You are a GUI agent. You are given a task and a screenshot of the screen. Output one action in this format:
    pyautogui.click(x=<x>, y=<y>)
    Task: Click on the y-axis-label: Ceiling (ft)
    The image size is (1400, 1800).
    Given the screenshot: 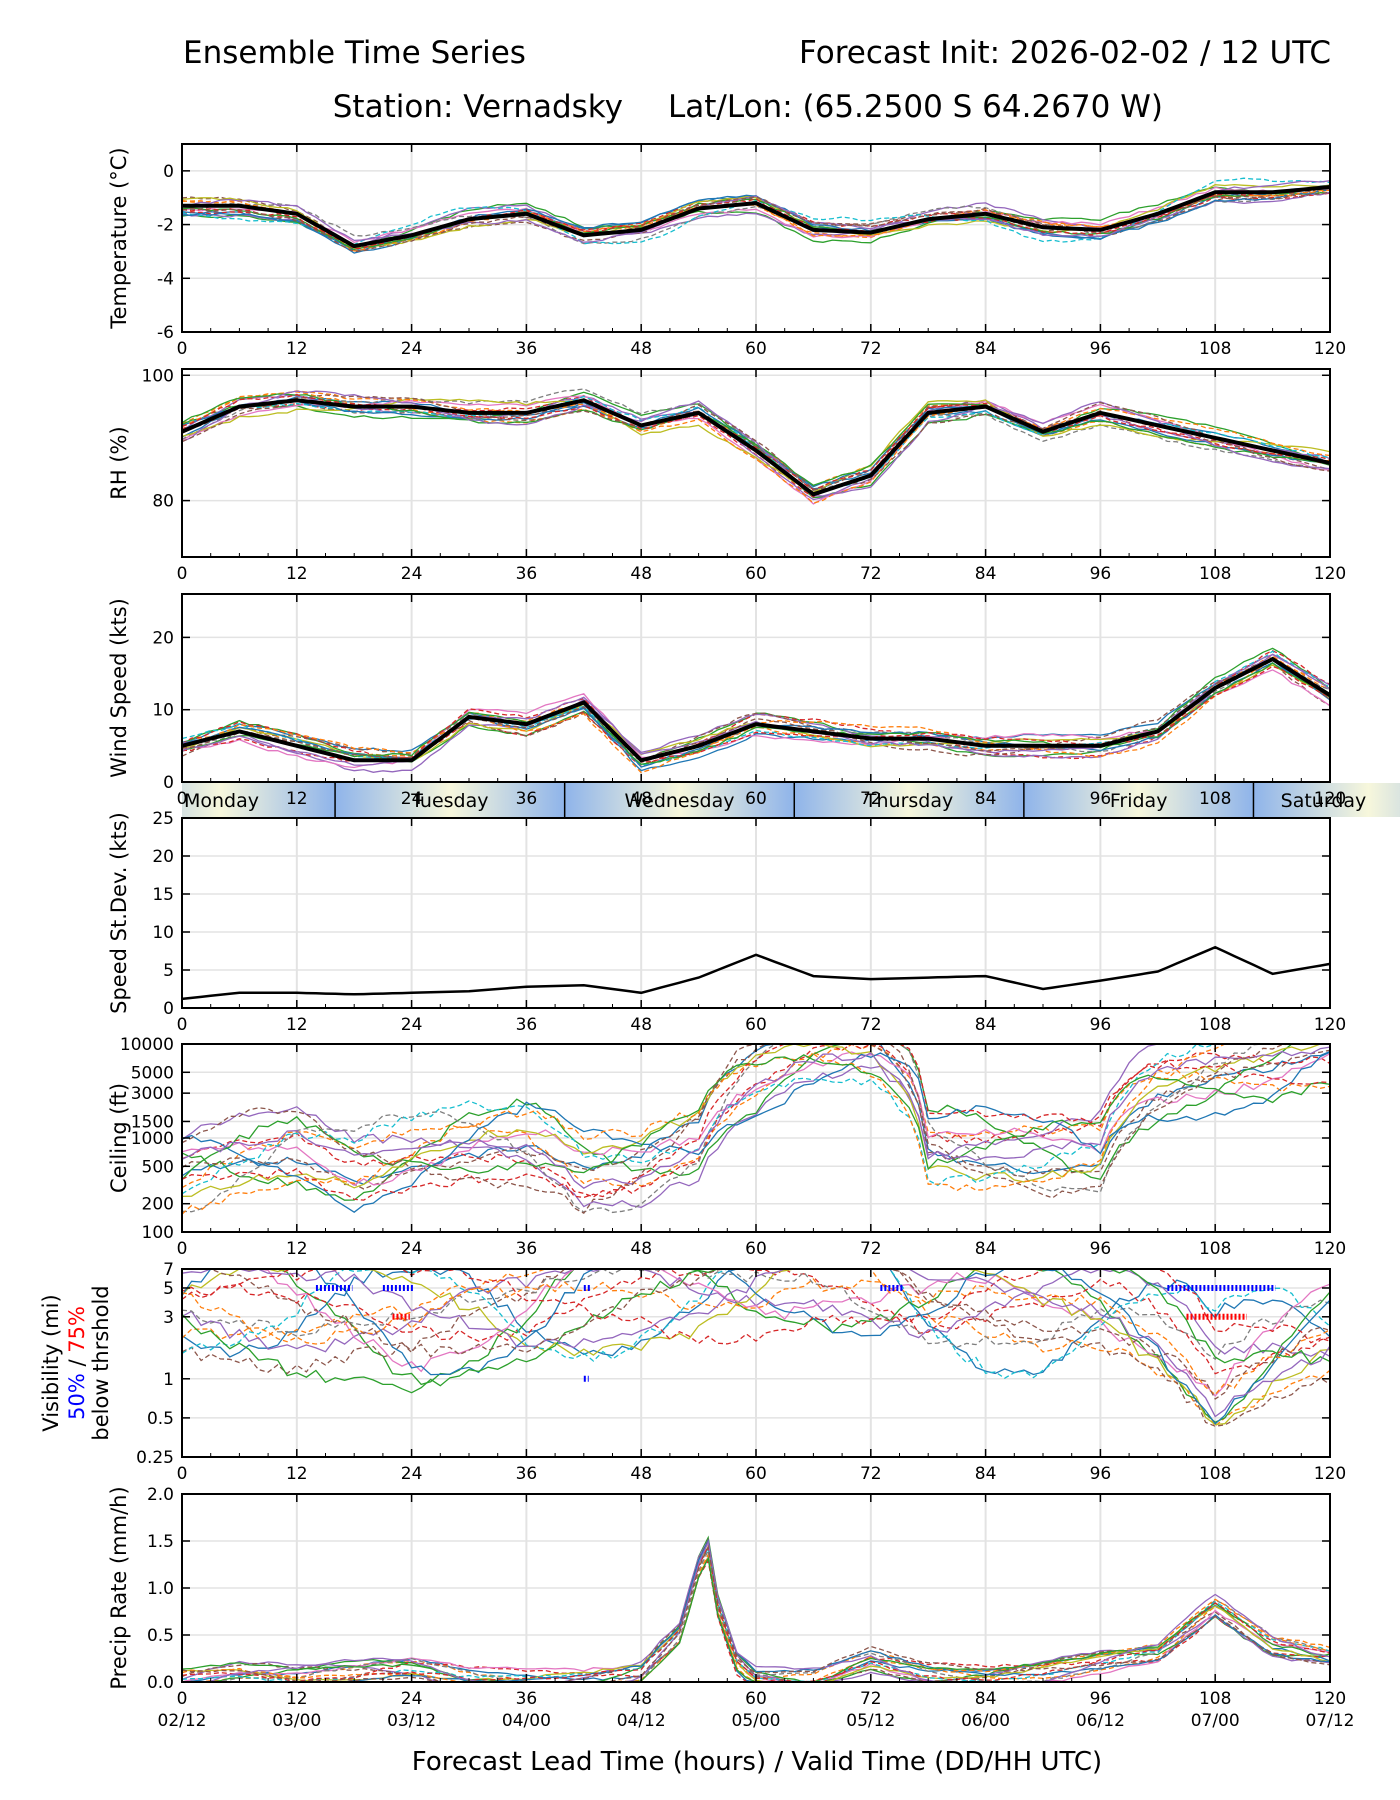 What is the action you would take?
    pyautogui.click(x=119, y=1138)
    